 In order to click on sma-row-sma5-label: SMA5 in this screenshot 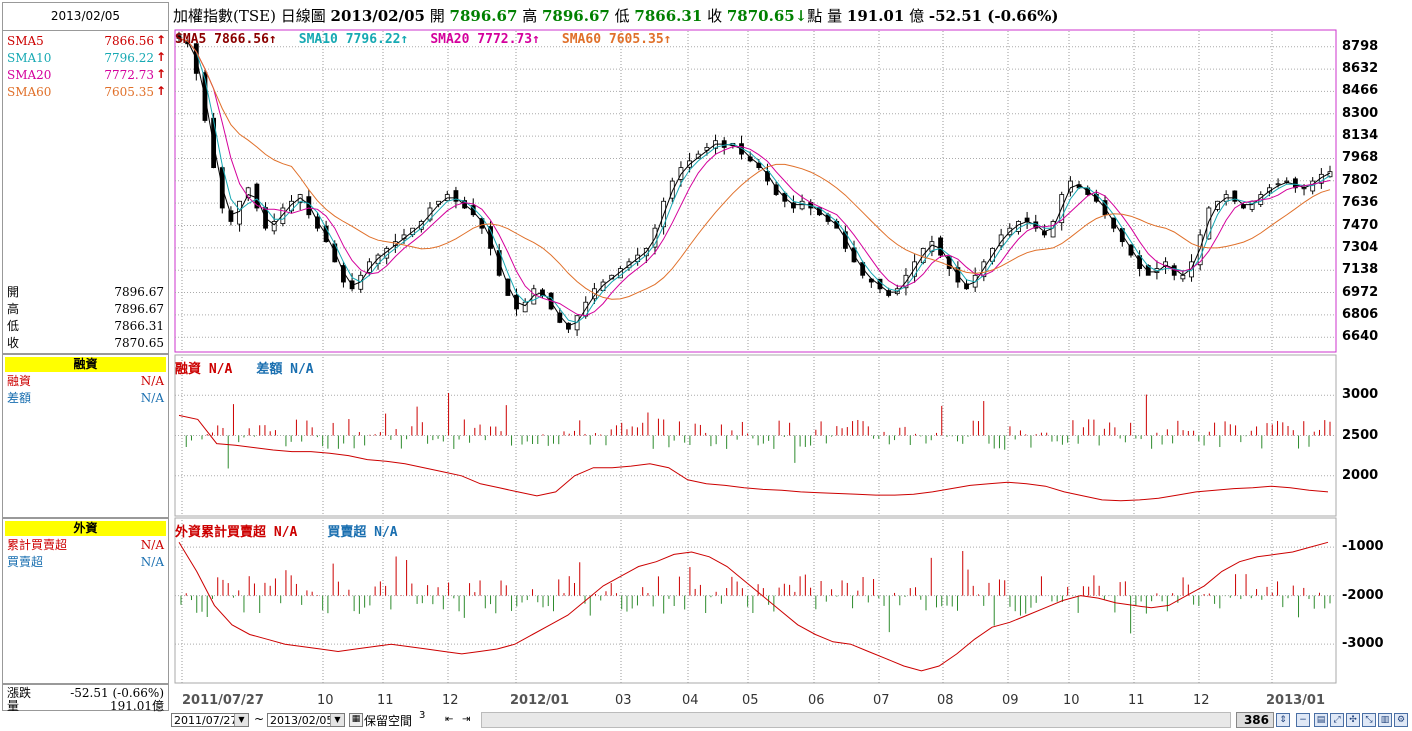, I will do `click(25, 41)`.